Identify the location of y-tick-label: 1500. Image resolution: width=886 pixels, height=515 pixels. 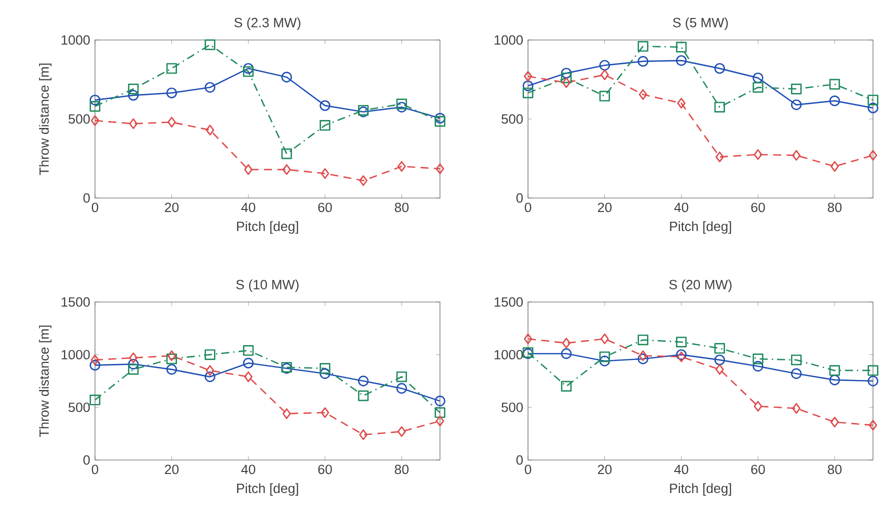
(76, 302).